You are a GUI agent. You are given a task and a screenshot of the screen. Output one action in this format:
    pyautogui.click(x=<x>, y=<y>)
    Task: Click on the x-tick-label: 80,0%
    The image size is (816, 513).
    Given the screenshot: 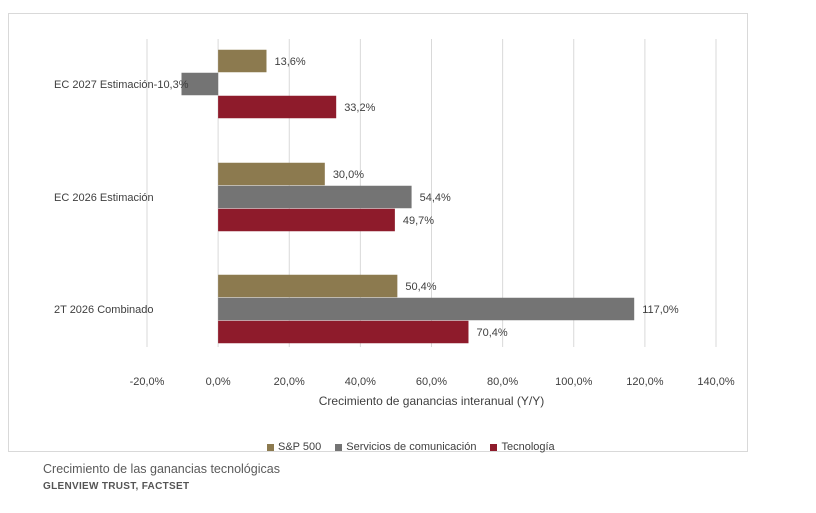 What is the action you would take?
    pyautogui.click(x=502, y=382)
    